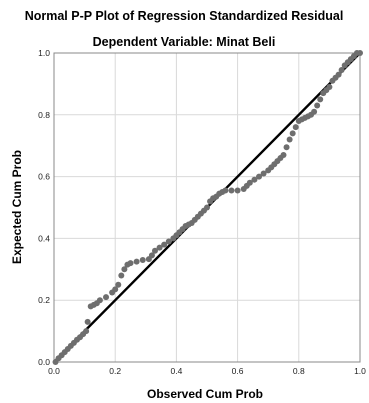  What do you see at coordinates (44, 177) in the screenshot?
I see `y-tick-label: 0.6` at bounding box center [44, 177].